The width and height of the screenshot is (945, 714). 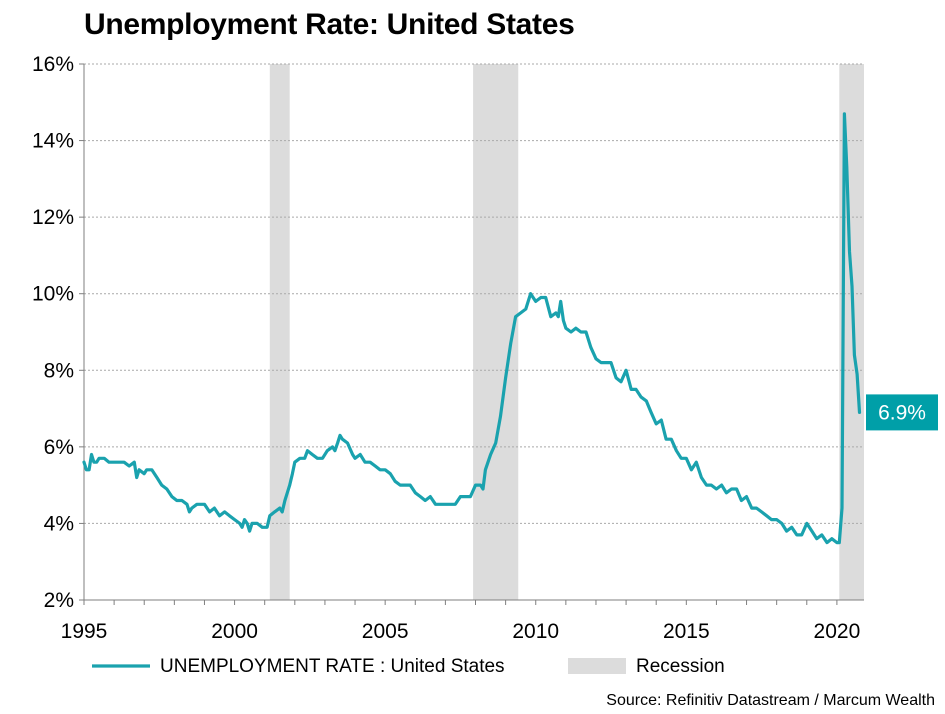 I want to click on chart-title: Unemployment Rate: United States, so click(x=329, y=24).